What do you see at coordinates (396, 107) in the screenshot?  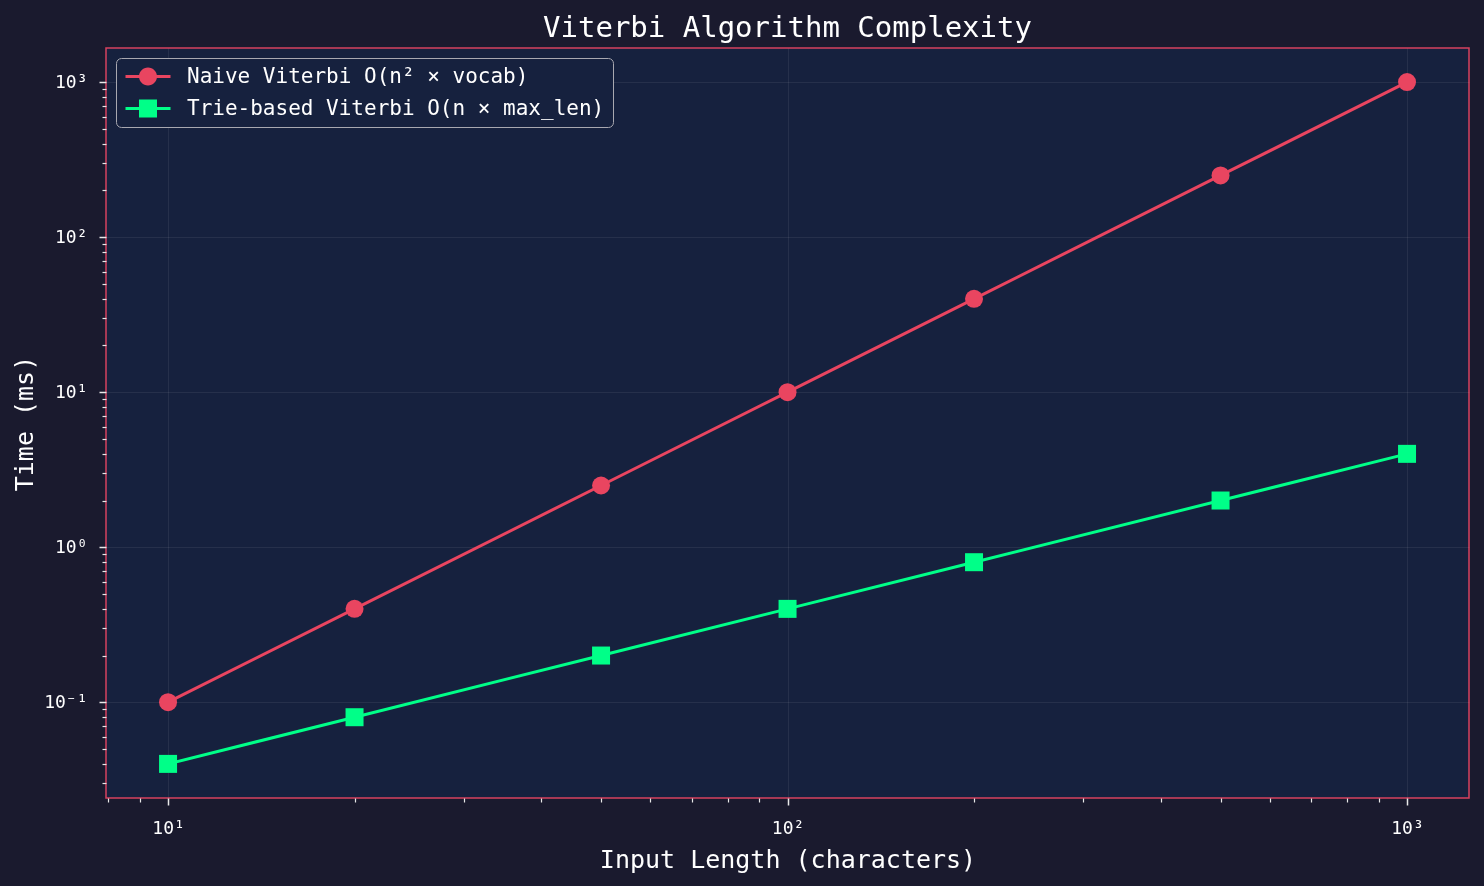 I see `legend-label: Trie-based Viterbi O(n × max_len)` at bounding box center [396, 107].